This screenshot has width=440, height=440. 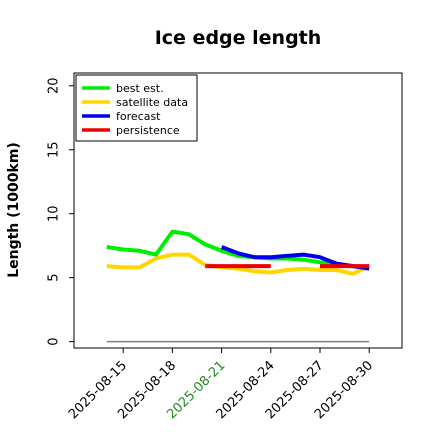 What do you see at coordinates (54, 278) in the screenshot?
I see `y-tick-label: 5` at bounding box center [54, 278].